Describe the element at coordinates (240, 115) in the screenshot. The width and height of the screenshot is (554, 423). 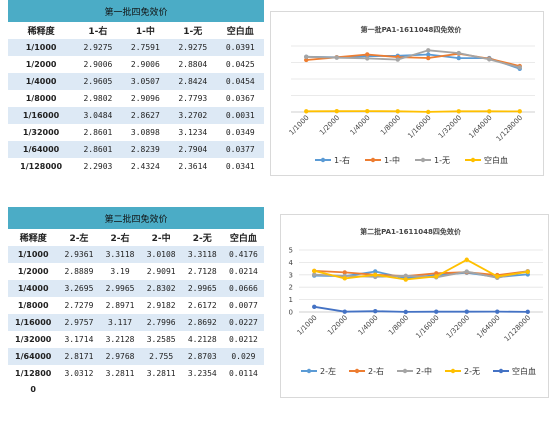
I see `value-cell: 0.0031` at that location.